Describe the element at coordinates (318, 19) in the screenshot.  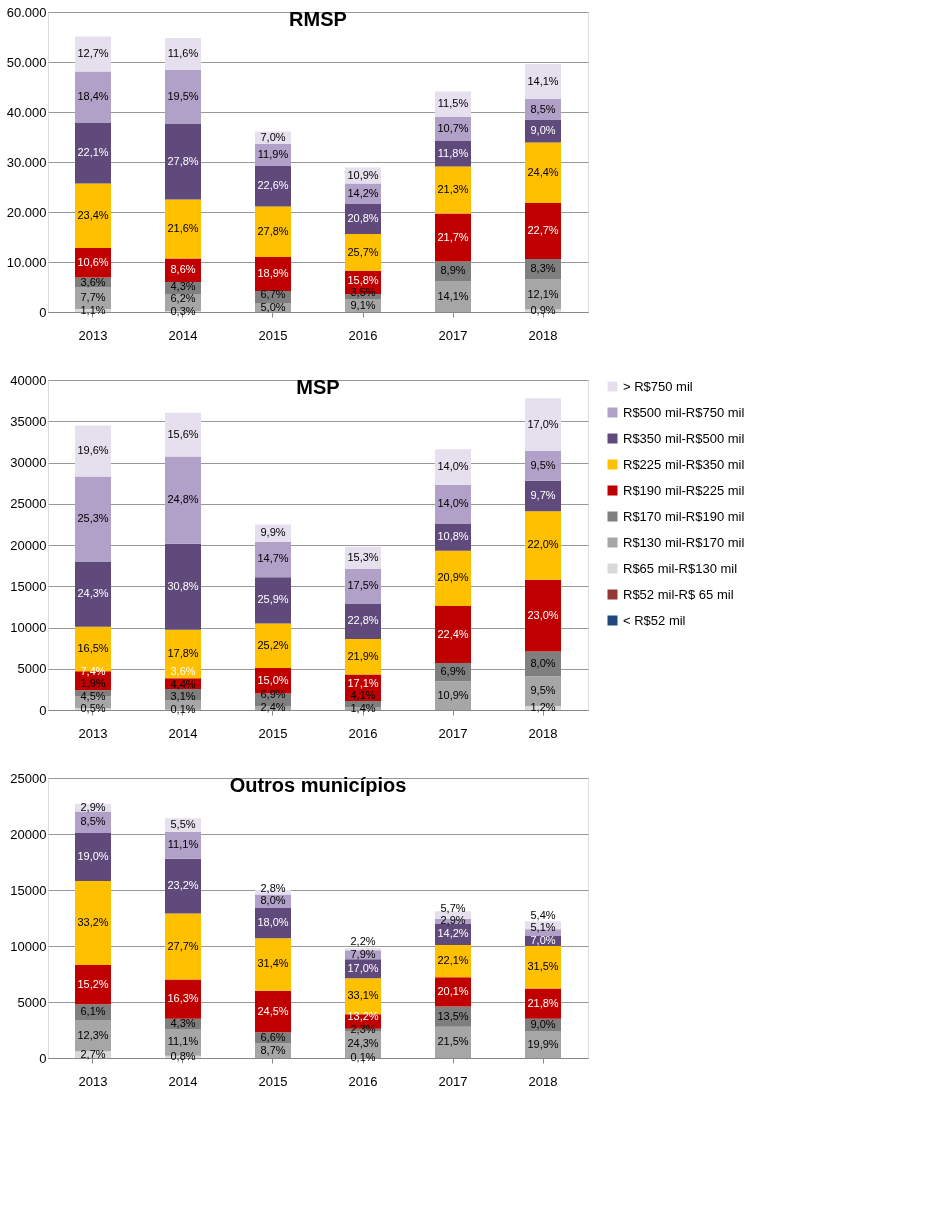
I see `chart-title: RMSP` at that location.